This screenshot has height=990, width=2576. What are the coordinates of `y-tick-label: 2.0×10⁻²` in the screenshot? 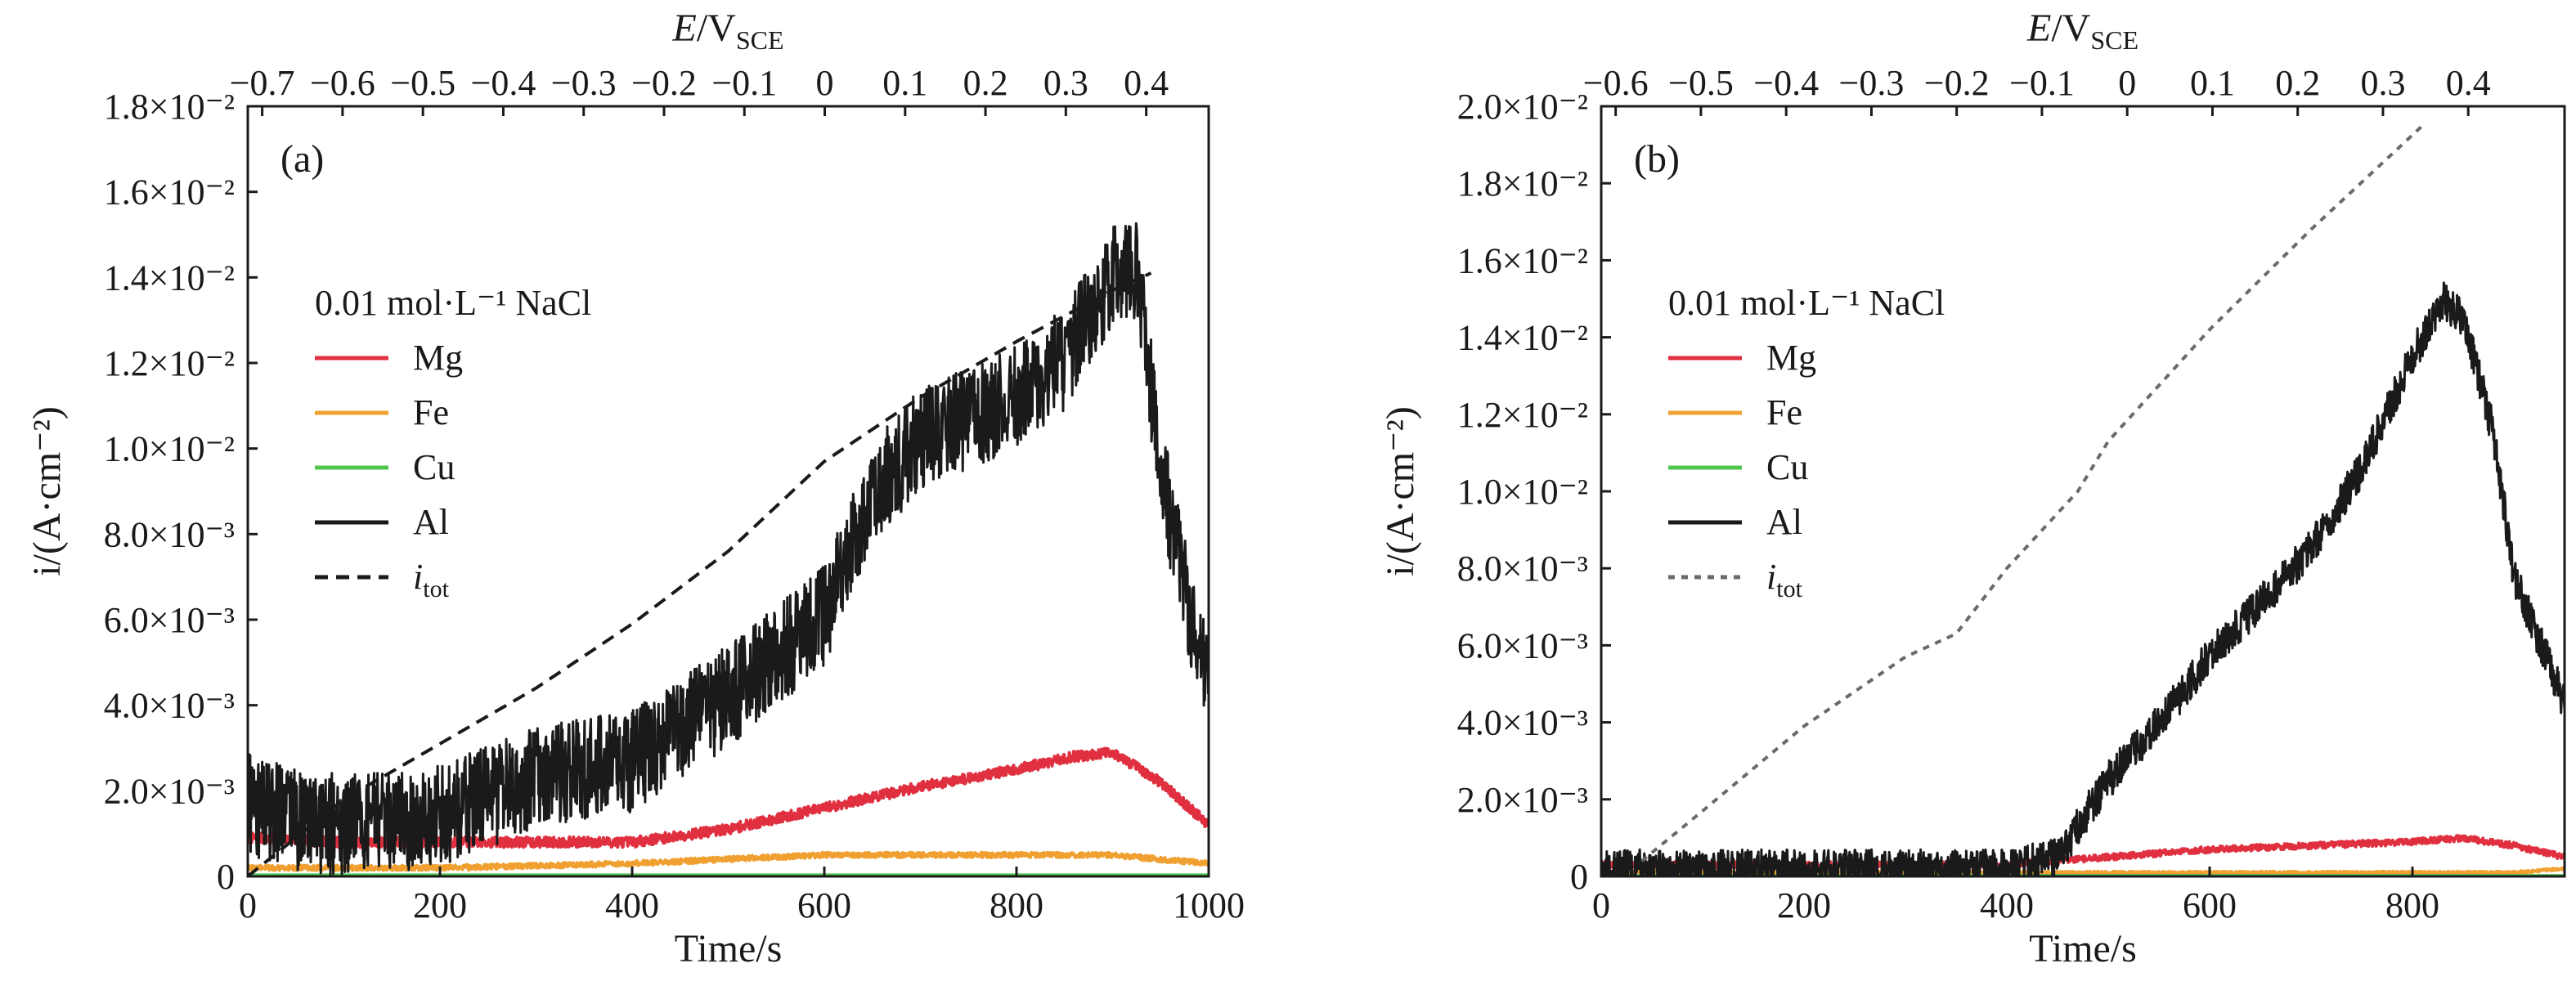 It's located at (1522, 107).